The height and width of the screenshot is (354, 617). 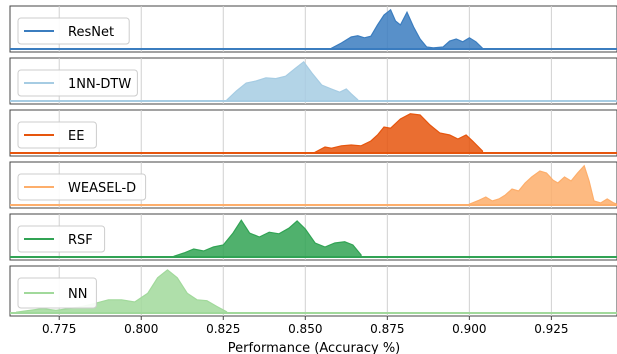 What do you see at coordinates (469, 329) in the screenshot?
I see `x-tick-label: 0.900` at bounding box center [469, 329].